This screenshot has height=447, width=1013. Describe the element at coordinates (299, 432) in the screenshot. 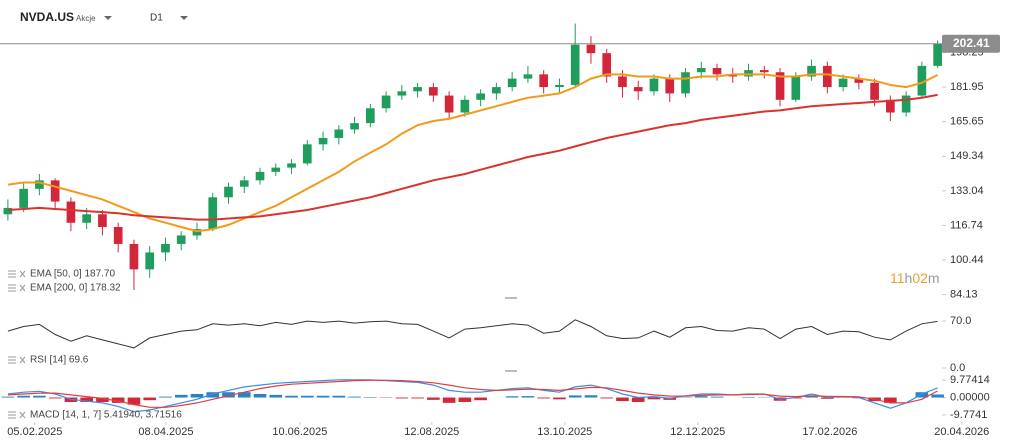

I see `x-tick-label: 10.06.2025` at that location.